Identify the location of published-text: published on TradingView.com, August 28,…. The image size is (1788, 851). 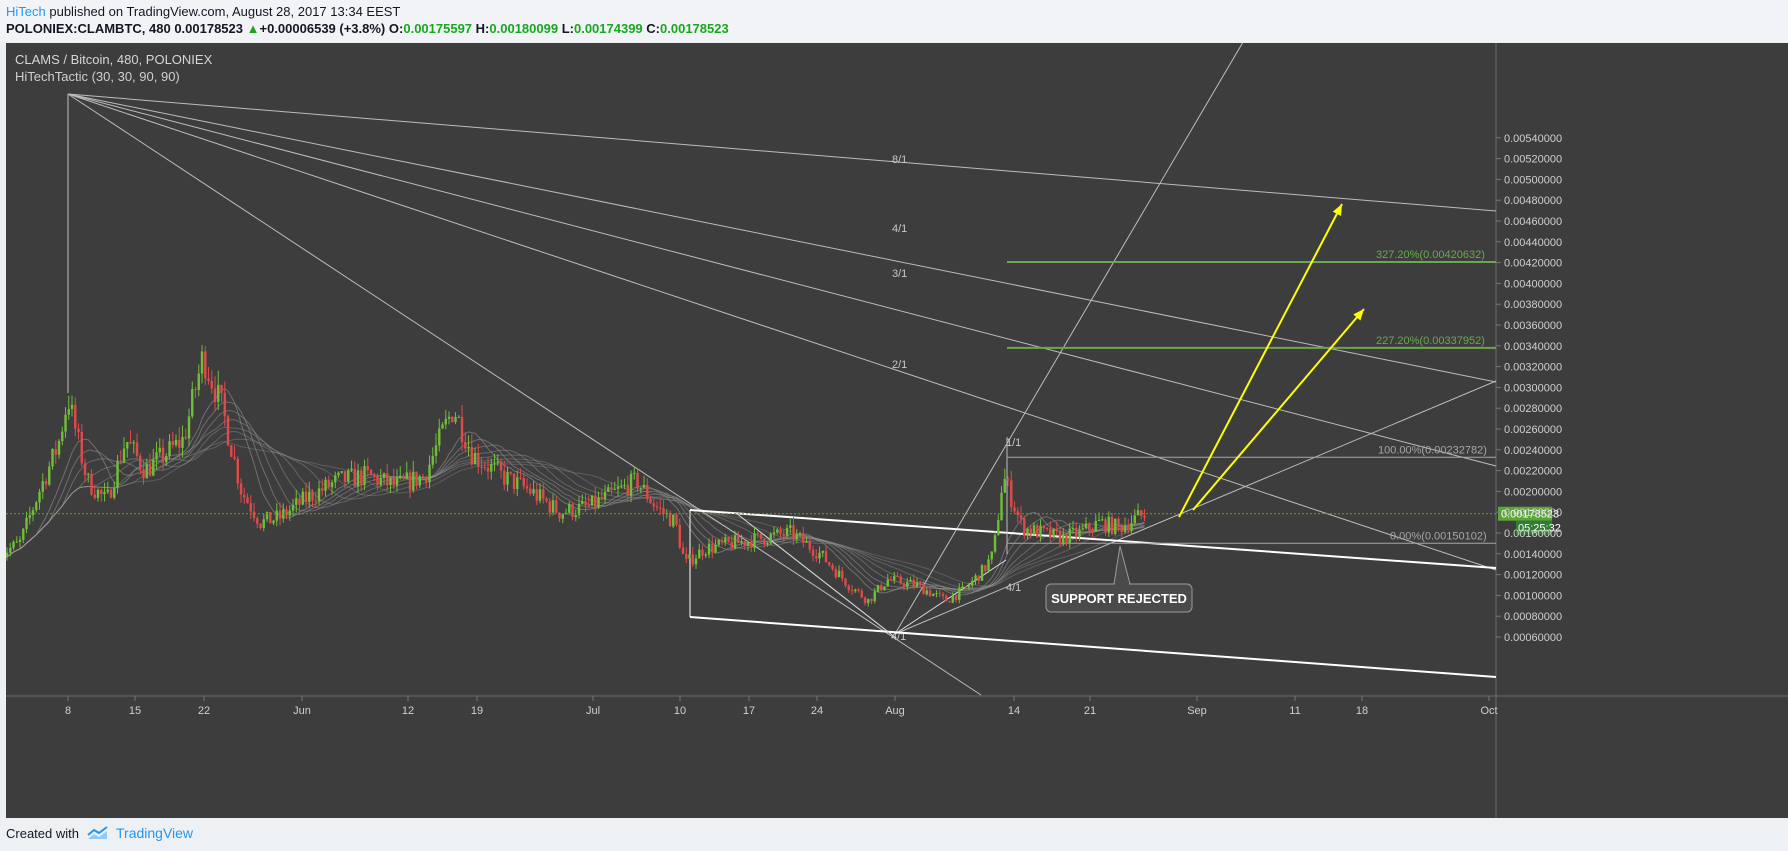
(223, 11).